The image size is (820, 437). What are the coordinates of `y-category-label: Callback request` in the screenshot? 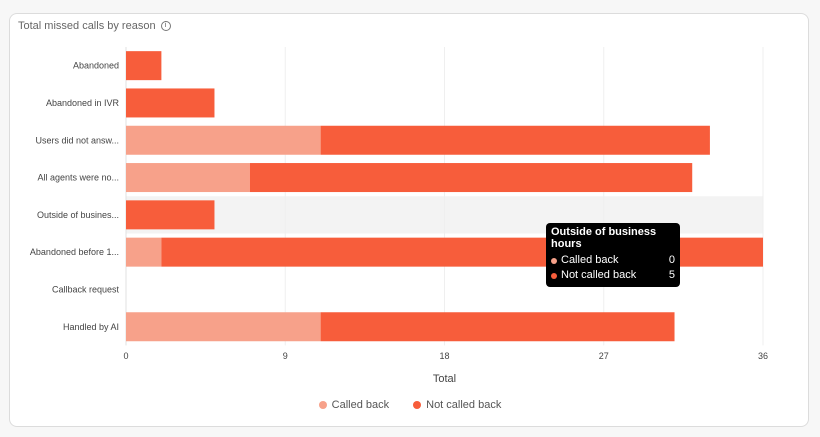 It's located at (86, 289).